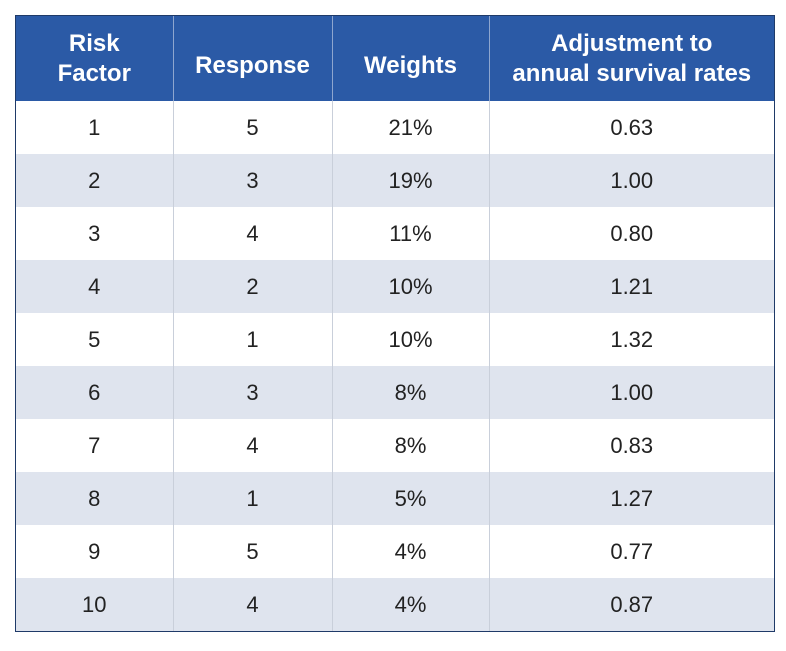 The image size is (786, 651). Describe the element at coordinates (252, 65) in the screenshot. I see `header-response-label: Response` at that location.